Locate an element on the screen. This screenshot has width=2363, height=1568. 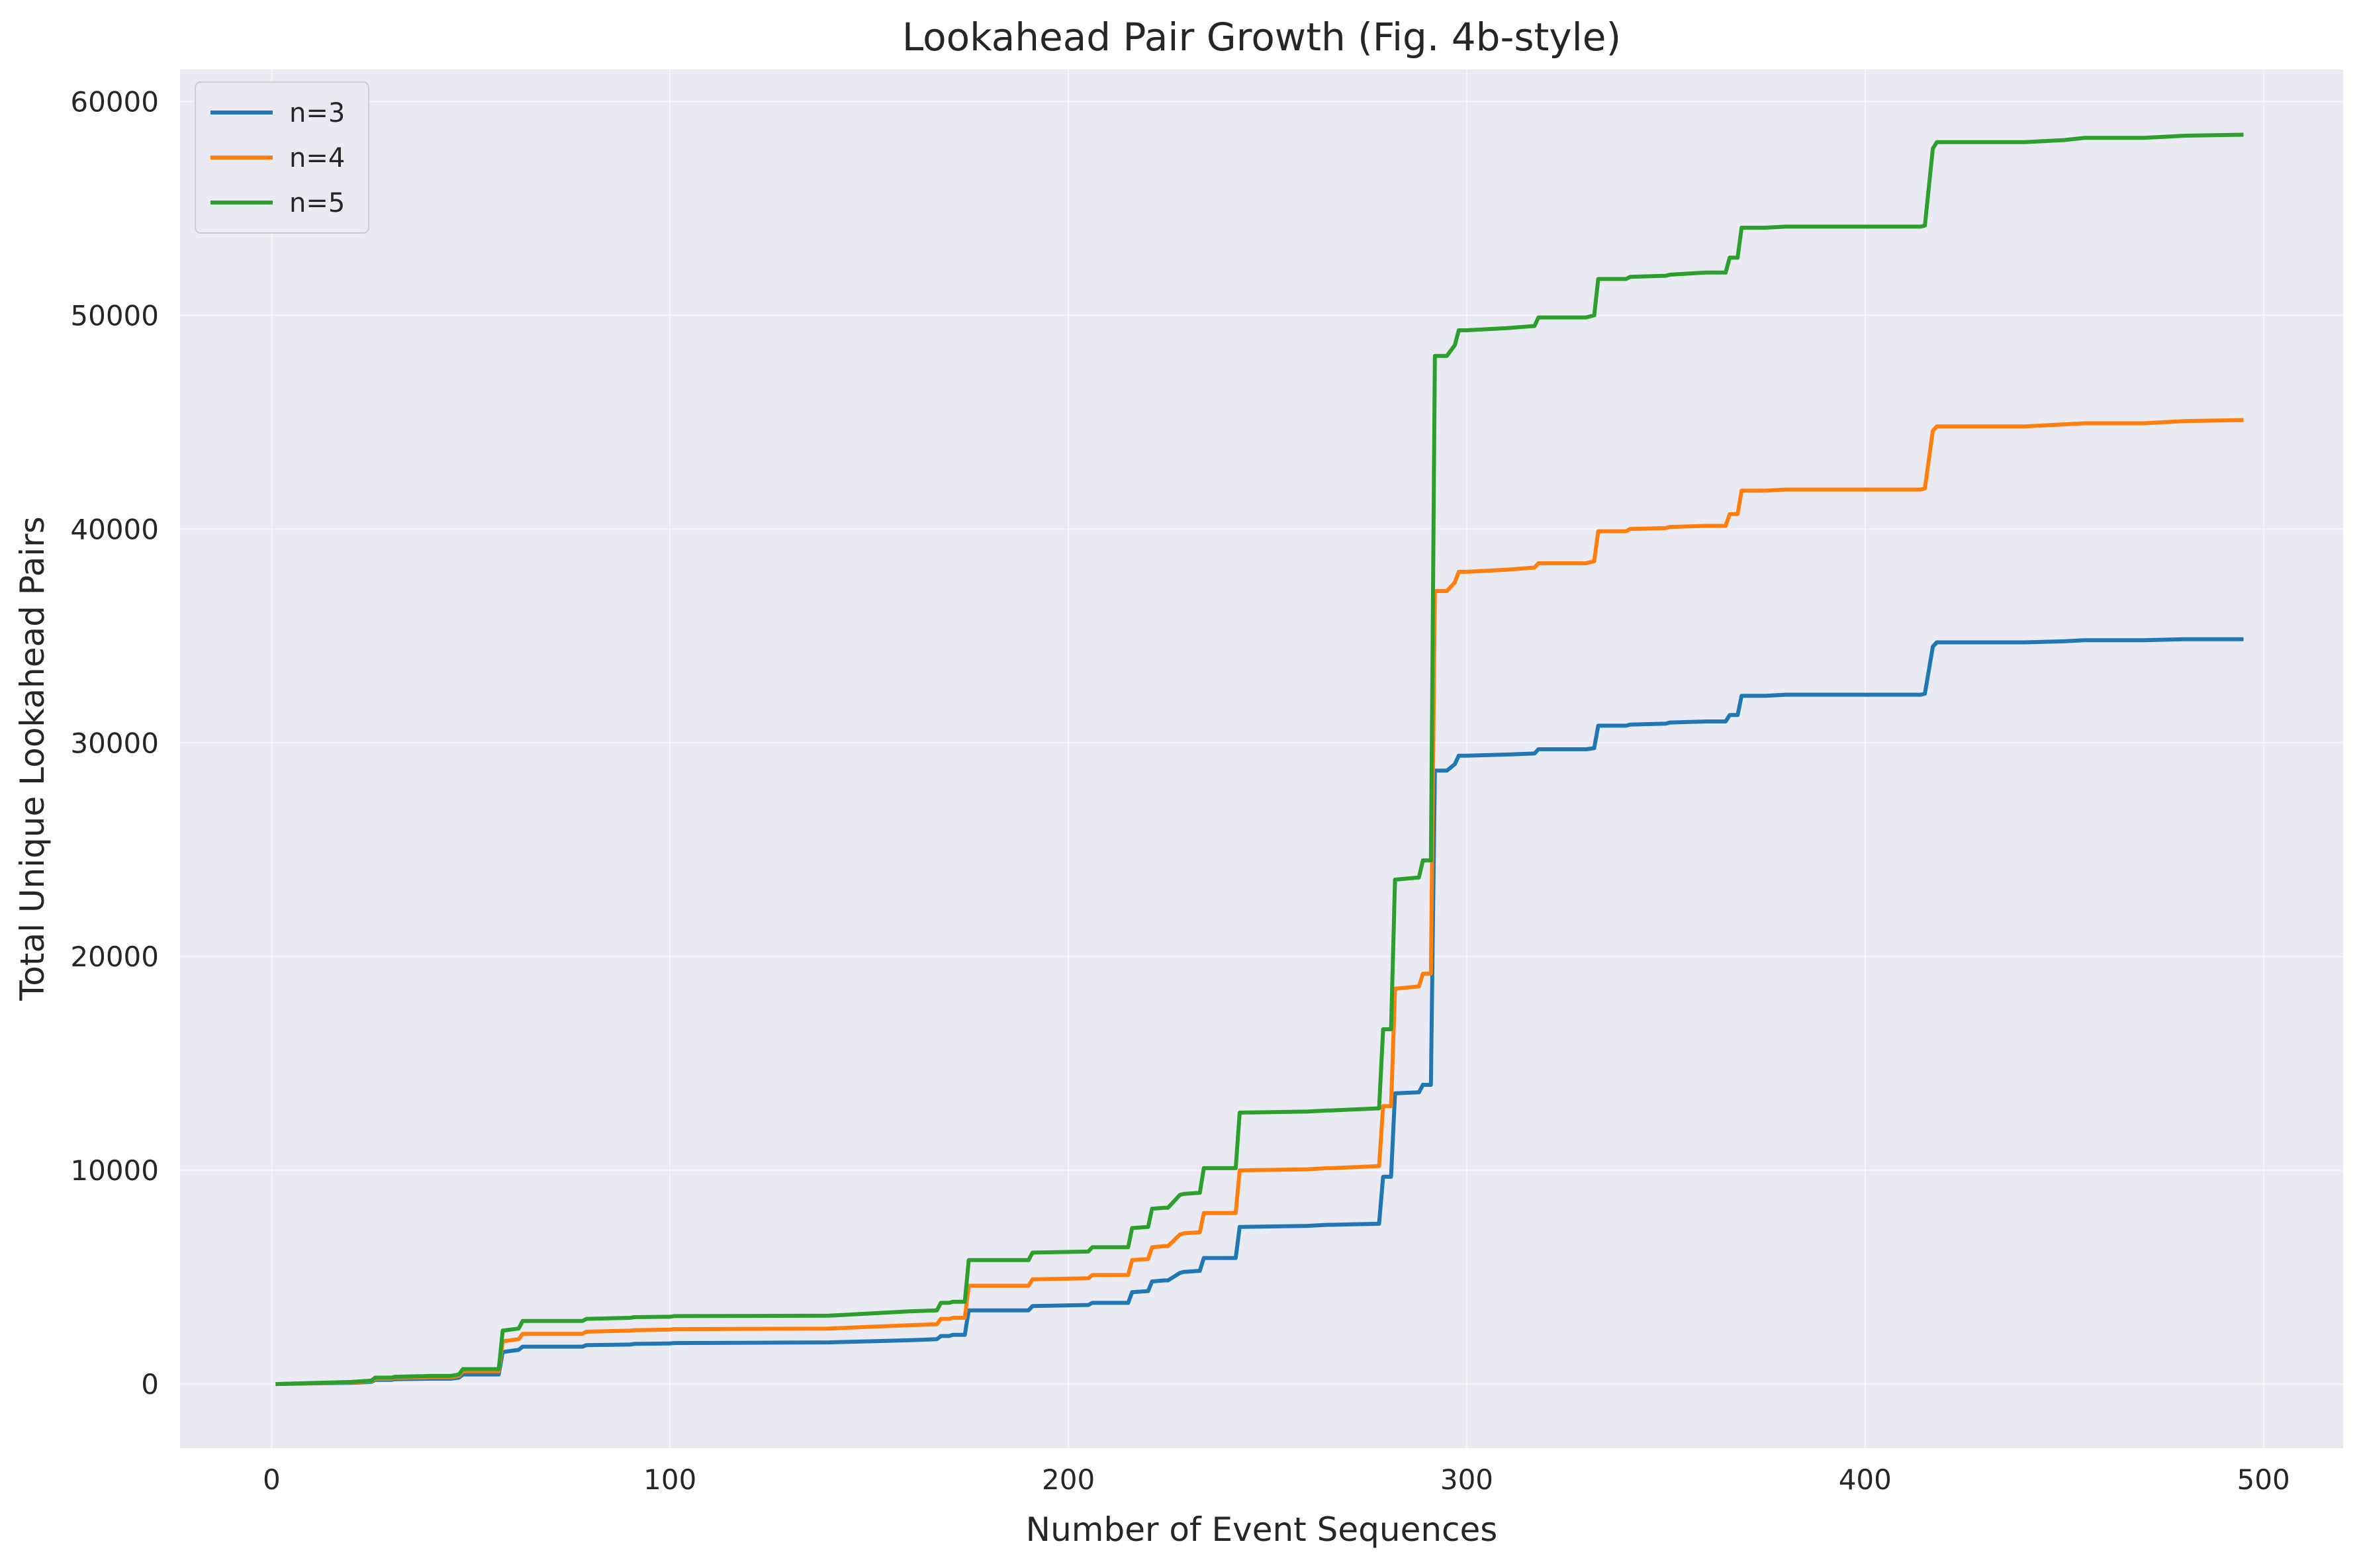
x-tick-label: 200 is located at coordinates (1068, 1480).